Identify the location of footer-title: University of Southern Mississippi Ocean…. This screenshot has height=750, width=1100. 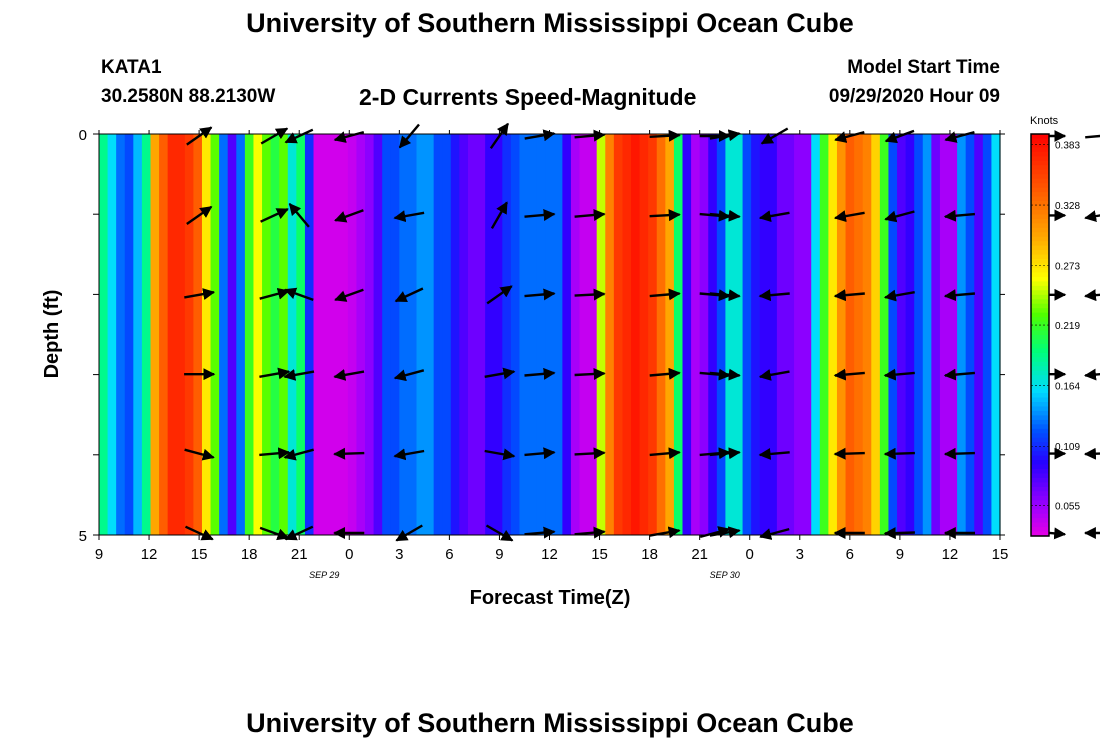
(550, 723).